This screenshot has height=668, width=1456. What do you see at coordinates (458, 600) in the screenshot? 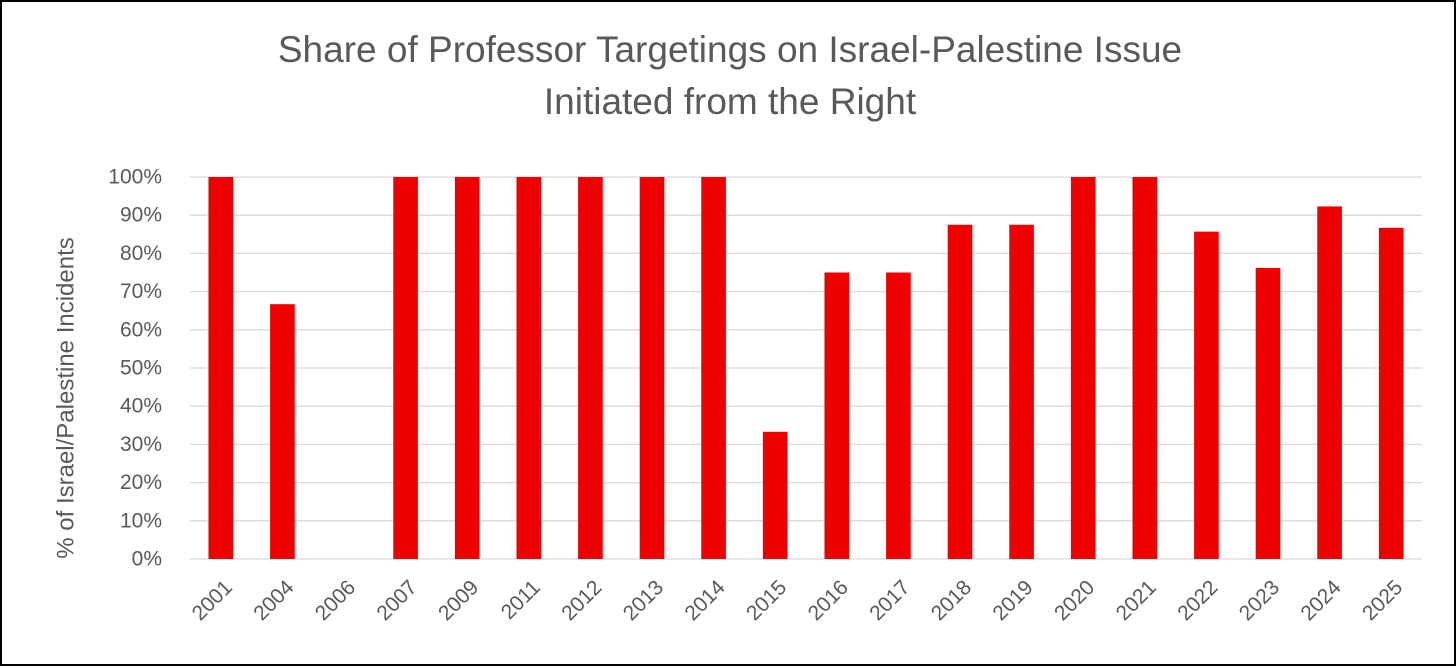
I see `x-tick-label: 2009` at bounding box center [458, 600].